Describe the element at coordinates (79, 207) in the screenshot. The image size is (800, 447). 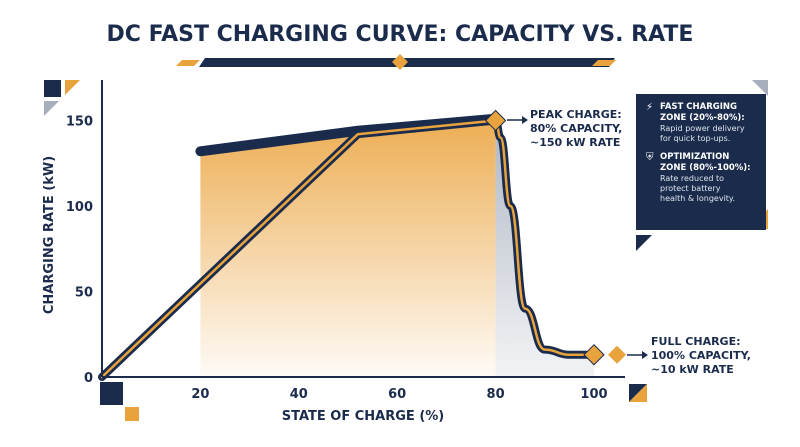
I see `y-tick-label-100: 100` at that location.